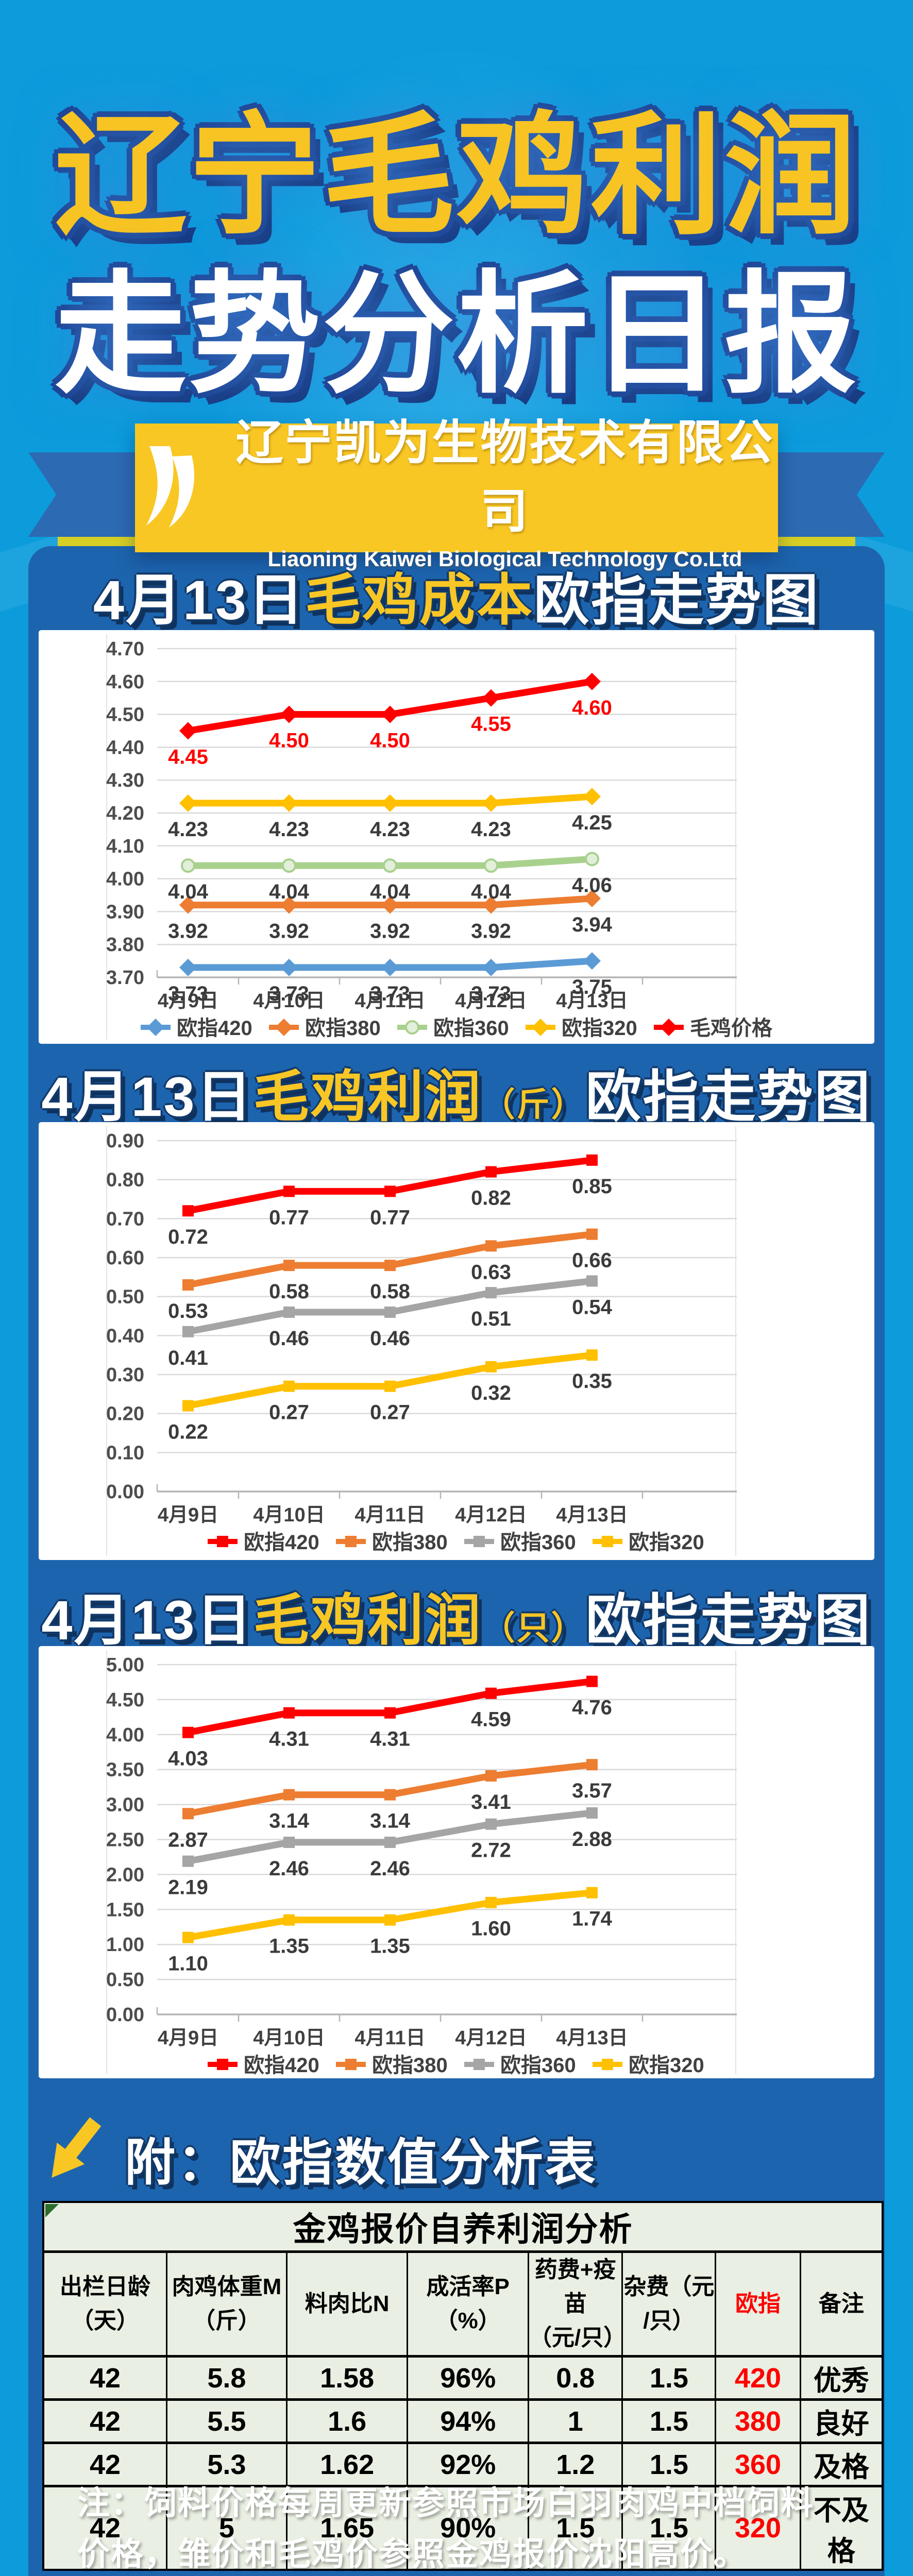 This screenshot has height=2576, width=913. I want to click on svg-text: 0.50, so click(125, 1297).